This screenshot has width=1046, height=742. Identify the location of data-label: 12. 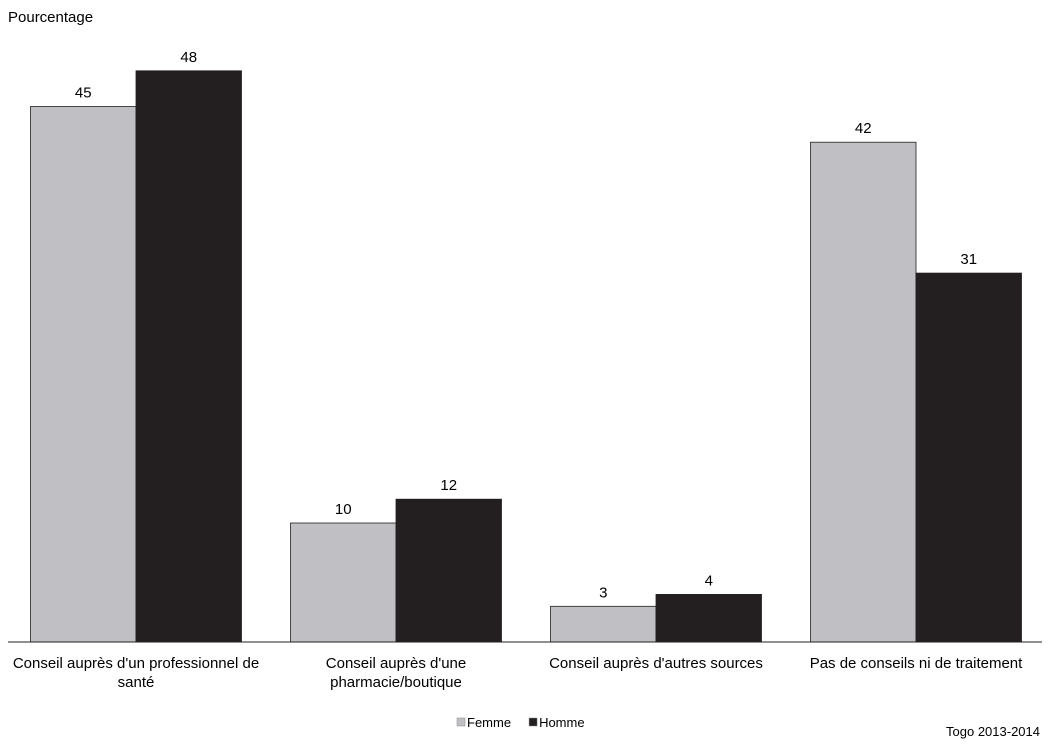
(448, 485).